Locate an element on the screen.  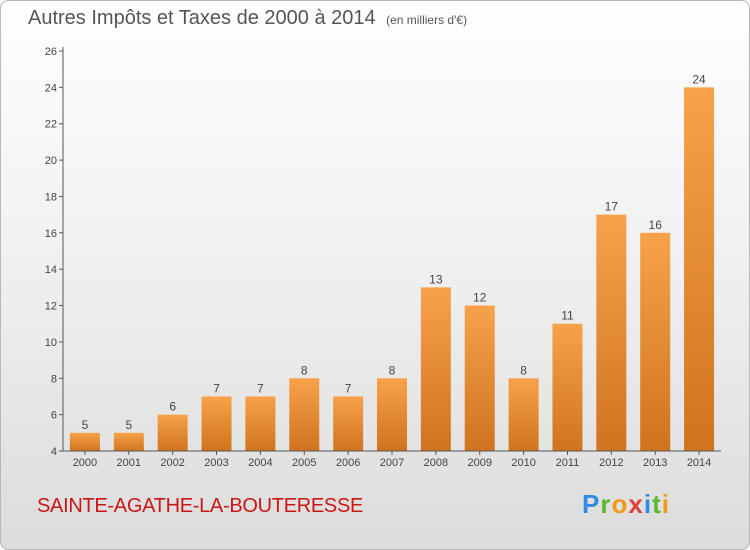
logo-letter: o is located at coordinates (620, 504).